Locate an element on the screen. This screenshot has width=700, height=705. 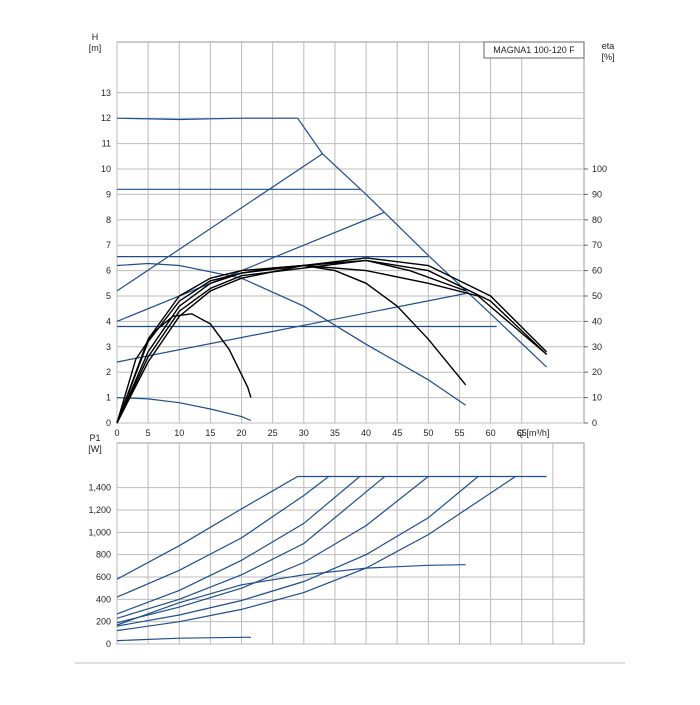
y-axis-label: [m] is located at coordinates (95, 48).